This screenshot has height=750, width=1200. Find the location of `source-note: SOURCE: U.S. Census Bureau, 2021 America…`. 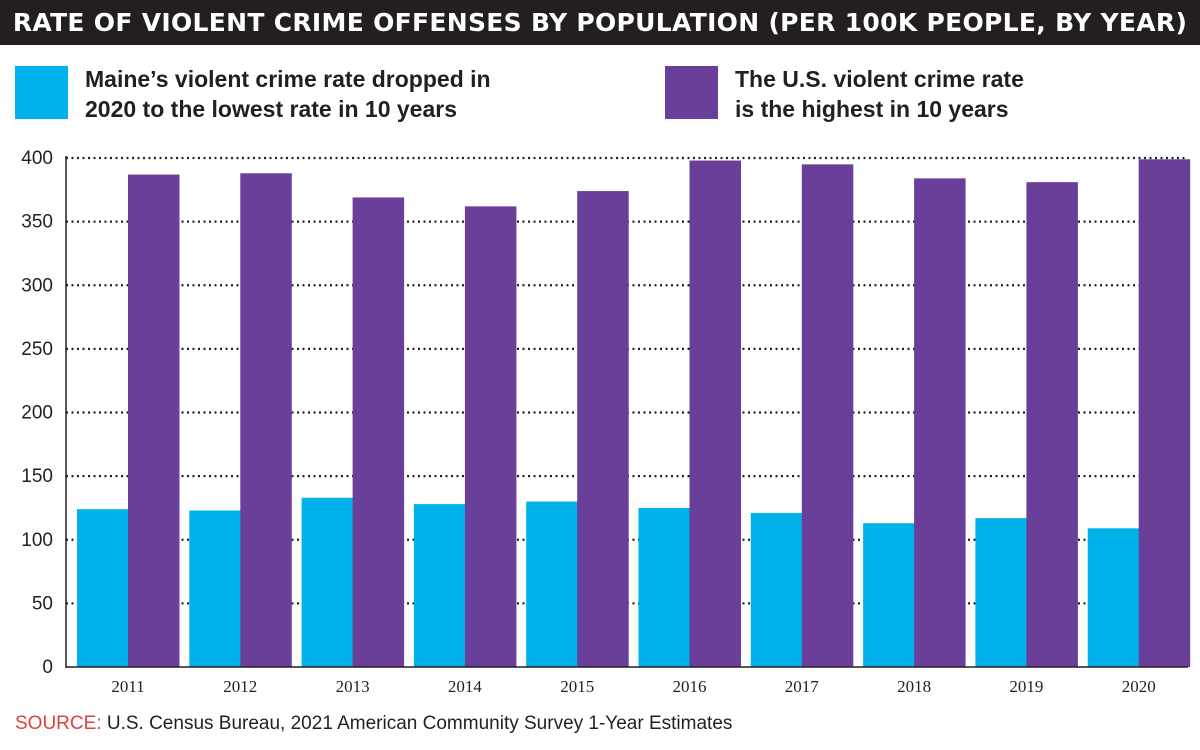

source-note: SOURCE: U.S. Census Bureau, 2021 America… is located at coordinates (373, 724).